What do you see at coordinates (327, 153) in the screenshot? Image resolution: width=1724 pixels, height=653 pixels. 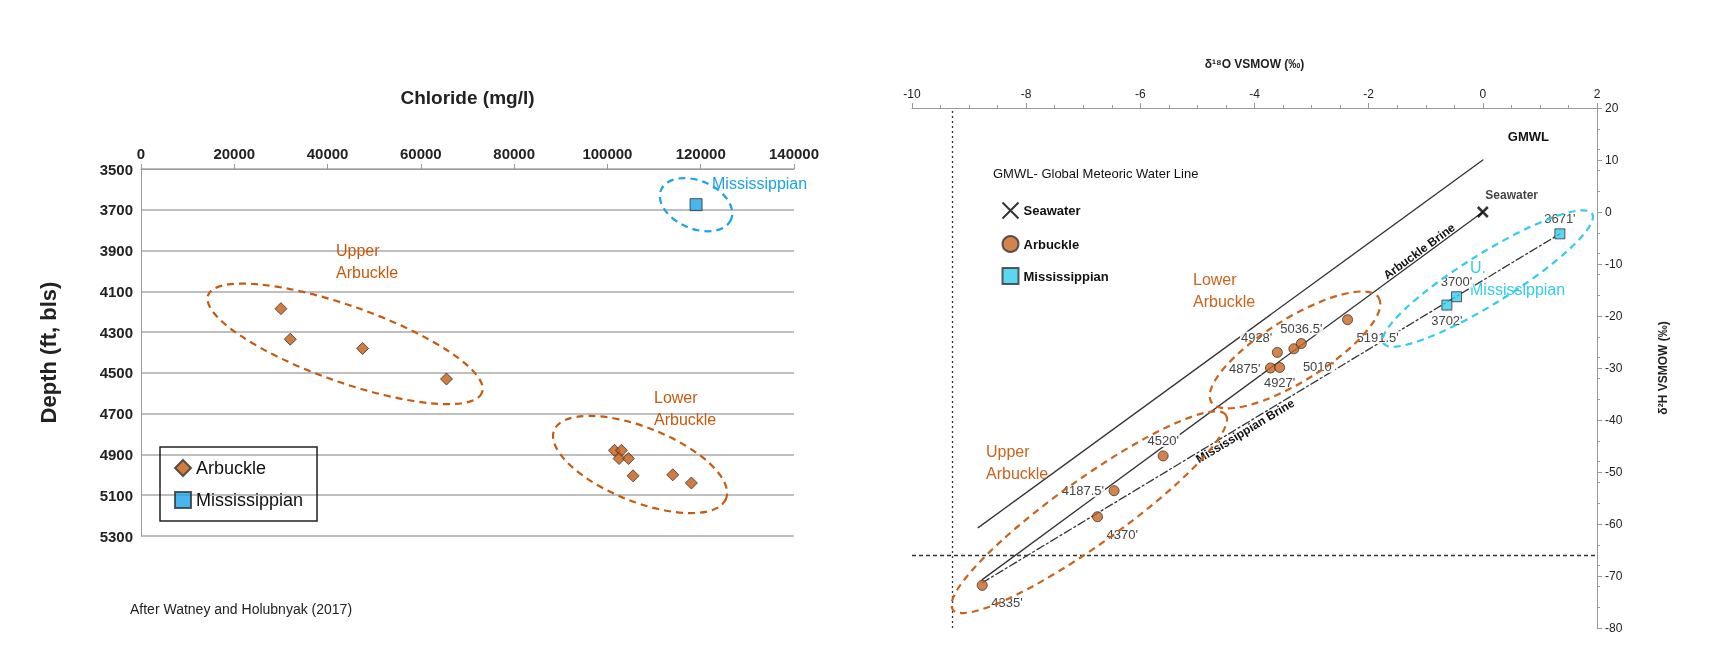 I see `x-tick-label: 40000` at bounding box center [327, 153].